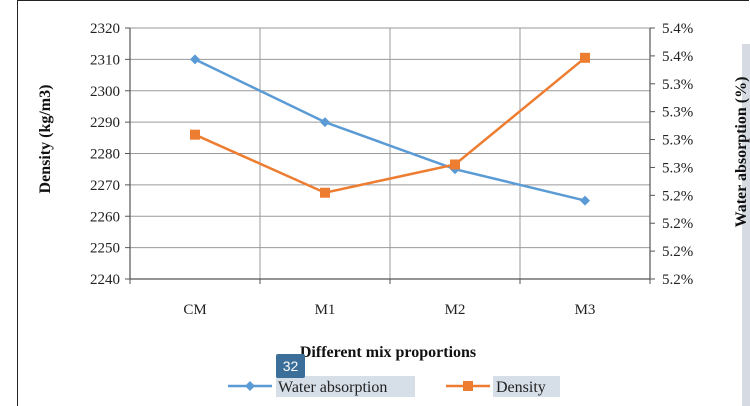 The width and height of the screenshot is (750, 406). What do you see at coordinates (455, 310) in the screenshot?
I see `x-tick-label: M2` at bounding box center [455, 310].